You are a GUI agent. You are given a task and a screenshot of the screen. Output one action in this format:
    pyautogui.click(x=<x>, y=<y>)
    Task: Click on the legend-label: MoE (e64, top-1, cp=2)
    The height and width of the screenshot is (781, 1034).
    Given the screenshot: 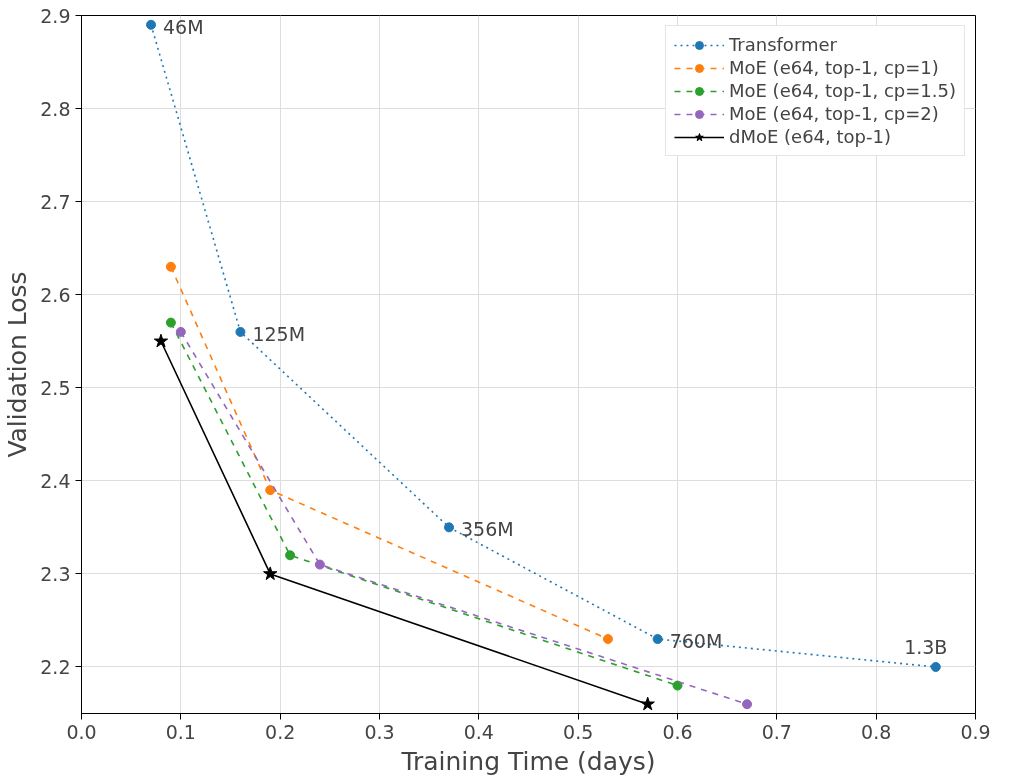 What is the action you would take?
    pyautogui.click(x=833, y=113)
    